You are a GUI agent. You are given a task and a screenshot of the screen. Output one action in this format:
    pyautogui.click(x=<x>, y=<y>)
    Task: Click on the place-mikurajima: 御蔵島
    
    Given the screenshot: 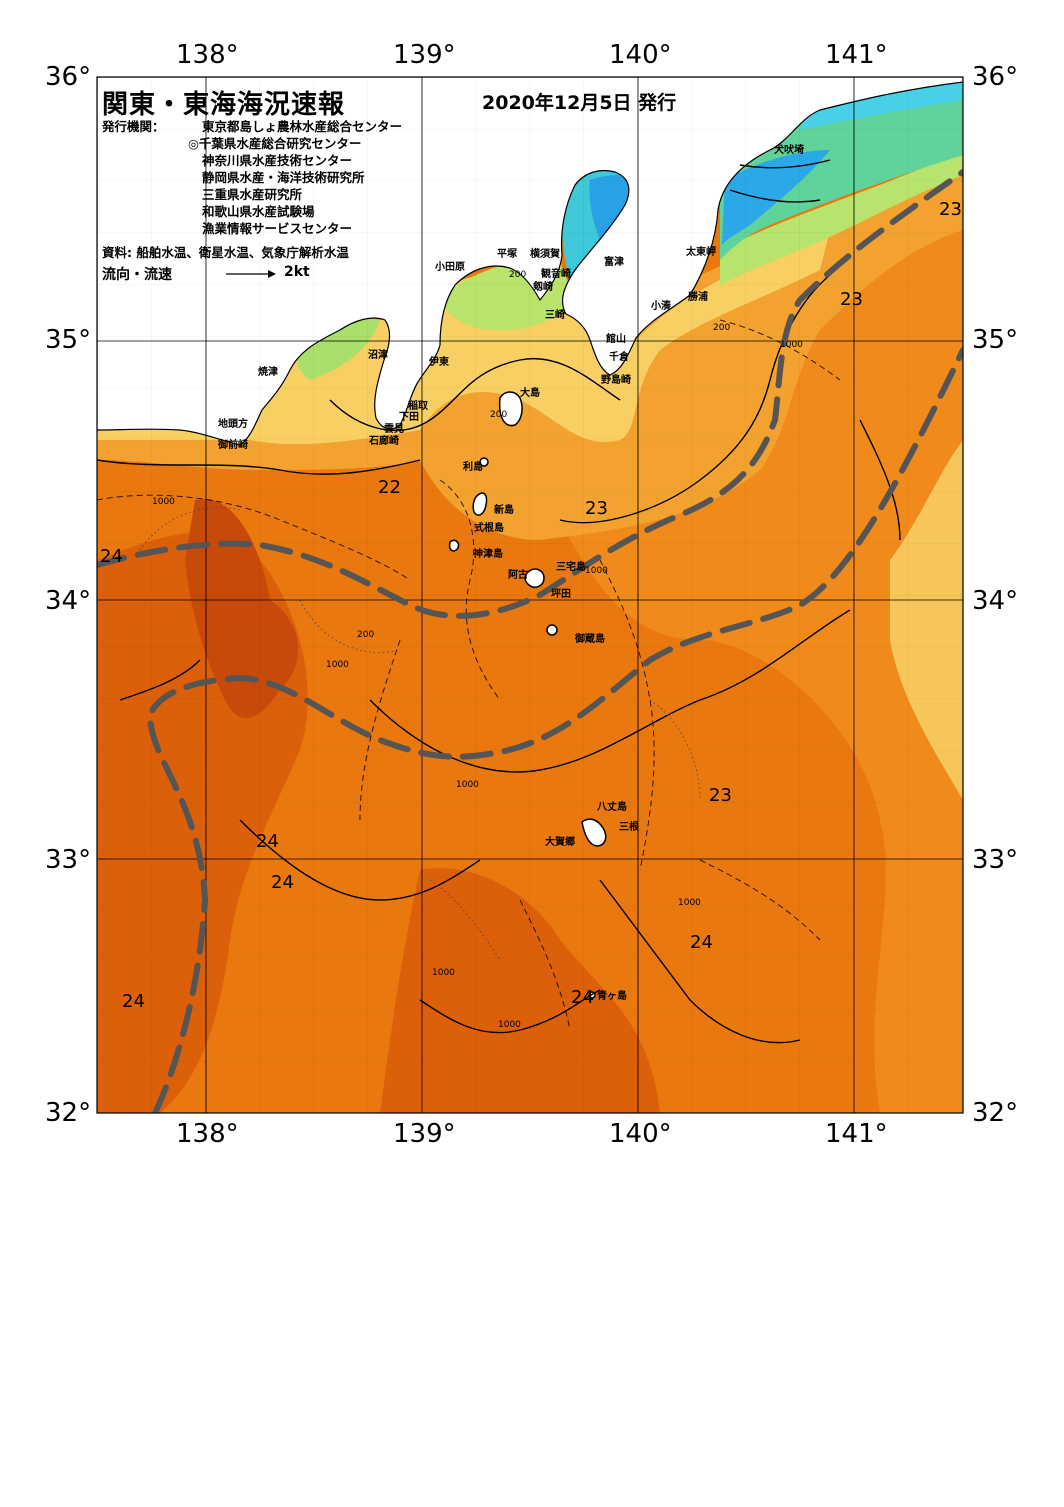 What is the action you would take?
    pyautogui.click(x=590, y=639)
    